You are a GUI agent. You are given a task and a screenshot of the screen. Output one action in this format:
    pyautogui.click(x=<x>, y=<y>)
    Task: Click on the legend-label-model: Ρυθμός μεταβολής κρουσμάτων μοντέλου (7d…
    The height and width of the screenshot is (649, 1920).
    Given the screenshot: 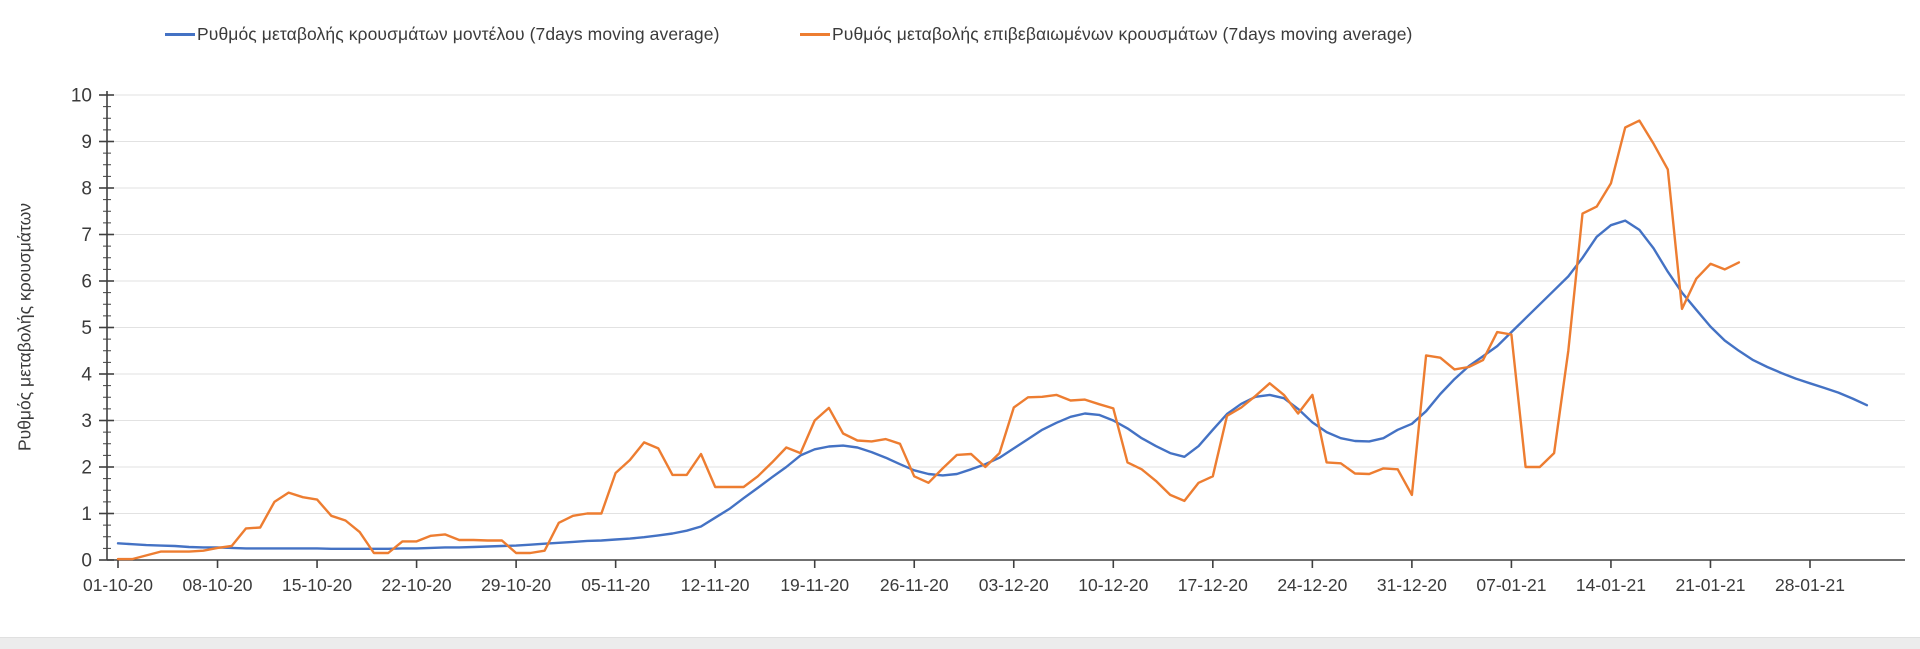 What is the action you would take?
    pyautogui.click(x=458, y=34)
    